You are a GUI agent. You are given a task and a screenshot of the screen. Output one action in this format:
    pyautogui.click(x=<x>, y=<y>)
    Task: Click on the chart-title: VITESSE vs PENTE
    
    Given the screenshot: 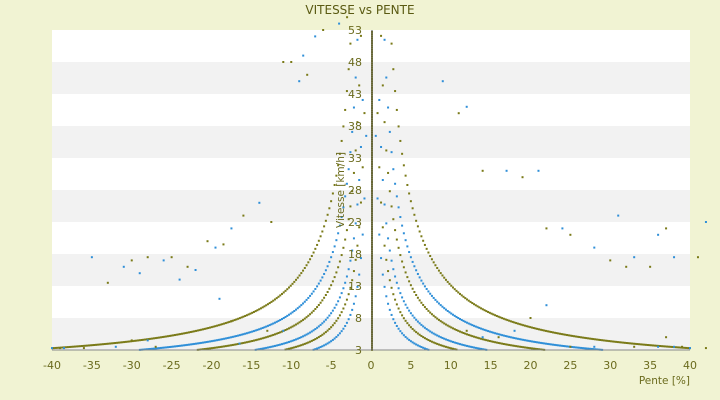 What is the action you would take?
    pyautogui.click(x=359, y=10)
    